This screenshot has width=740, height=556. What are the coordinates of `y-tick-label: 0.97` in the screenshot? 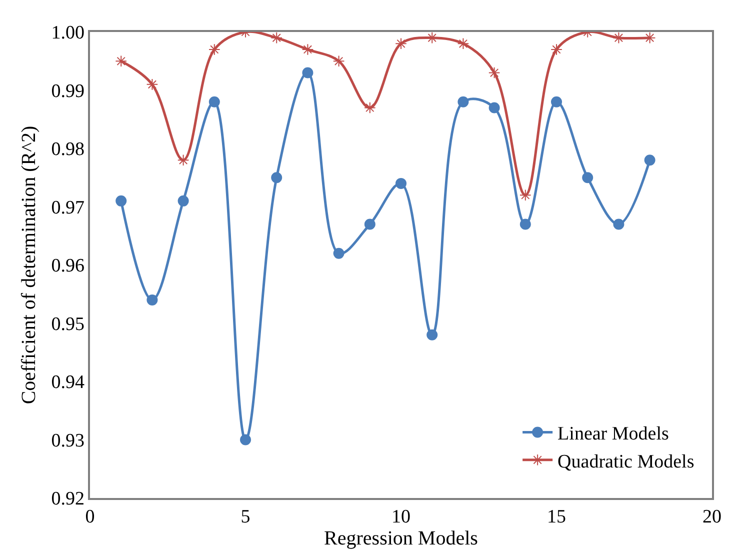 It's located at (67, 207).